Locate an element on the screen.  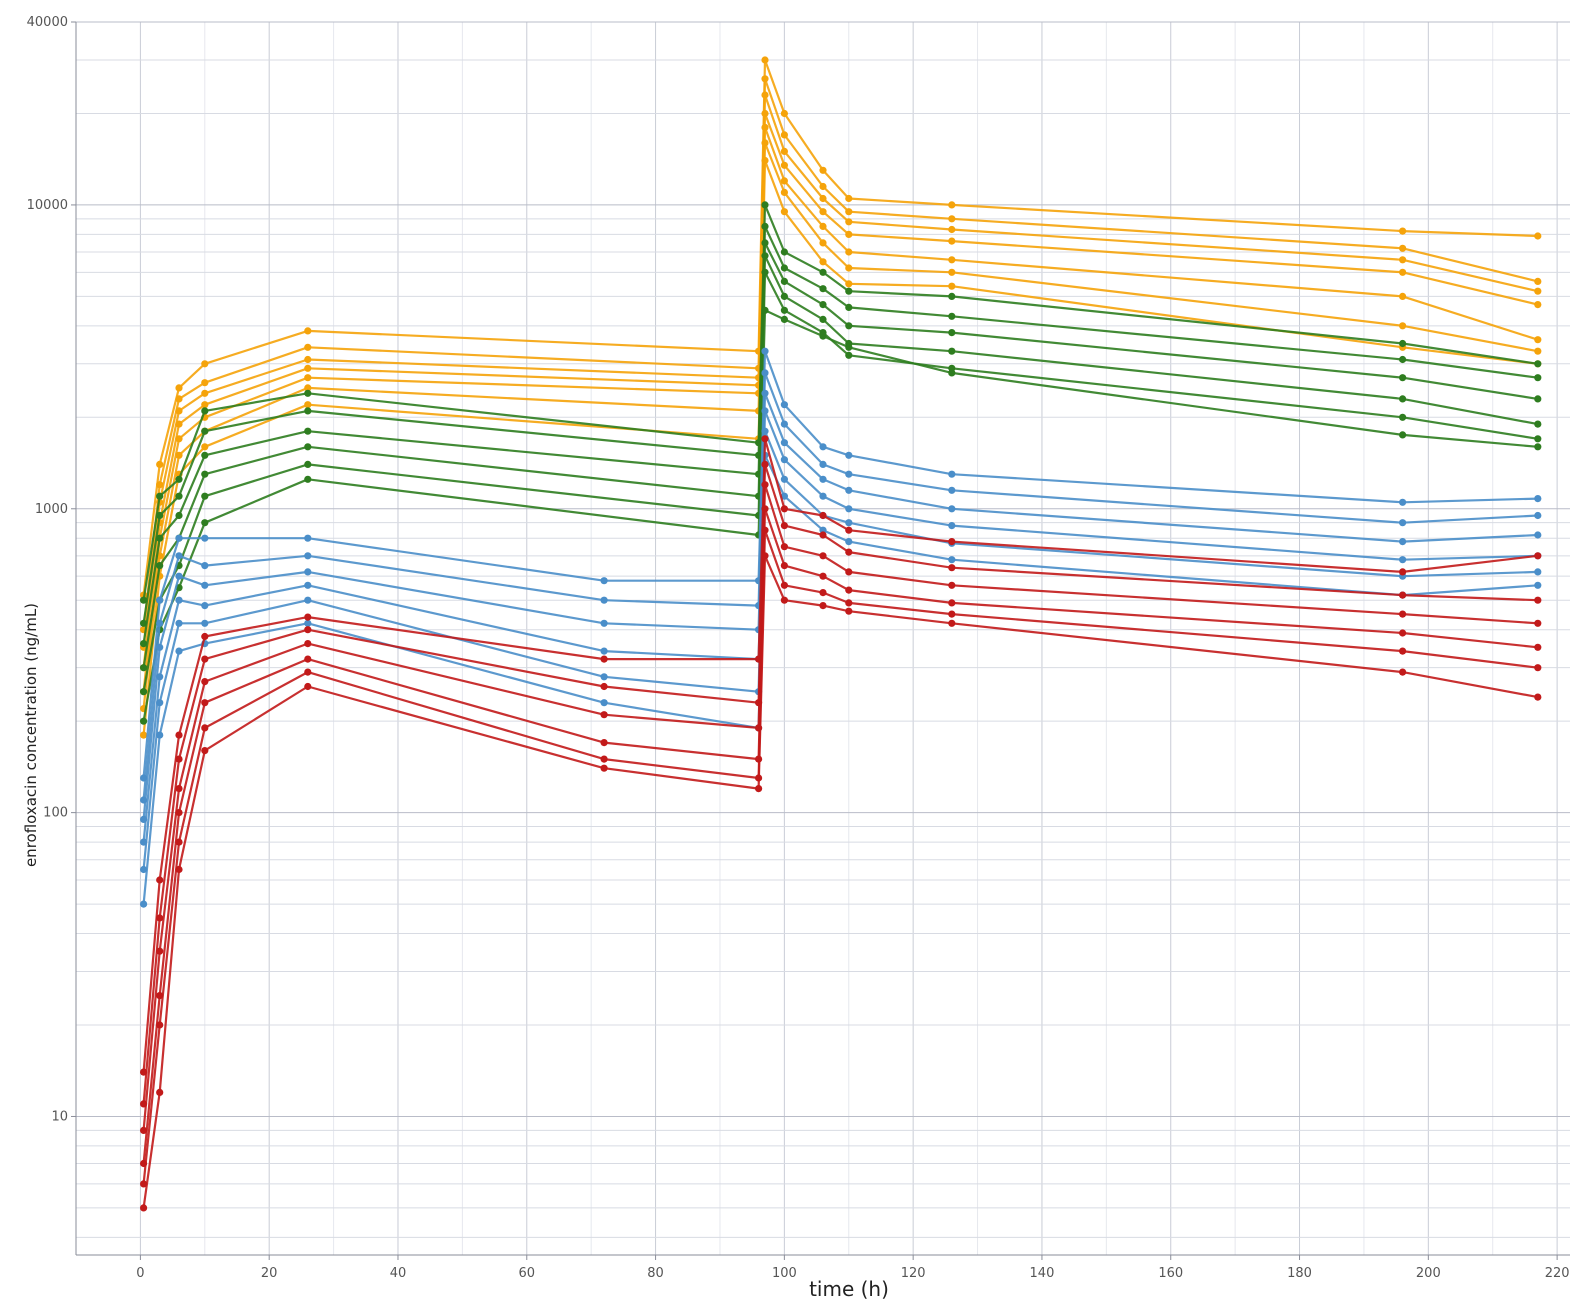
y-tick-label: 10000 is located at coordinates (47, 205).